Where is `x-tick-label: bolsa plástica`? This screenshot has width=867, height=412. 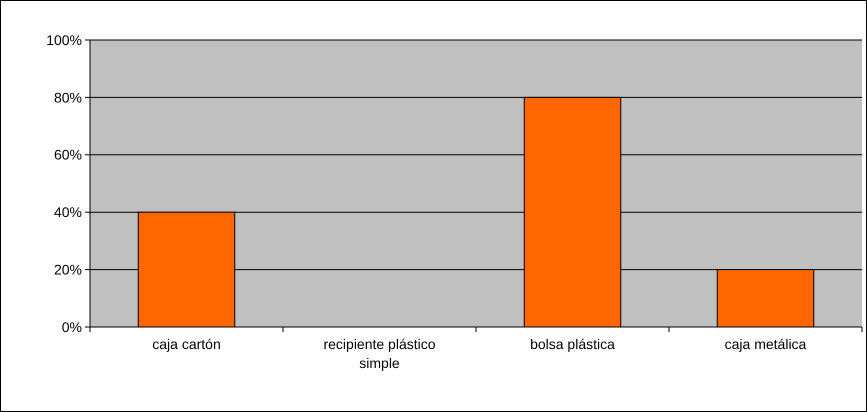 x-tick-label: bolsa plástica is located at coordinates (573, 344).